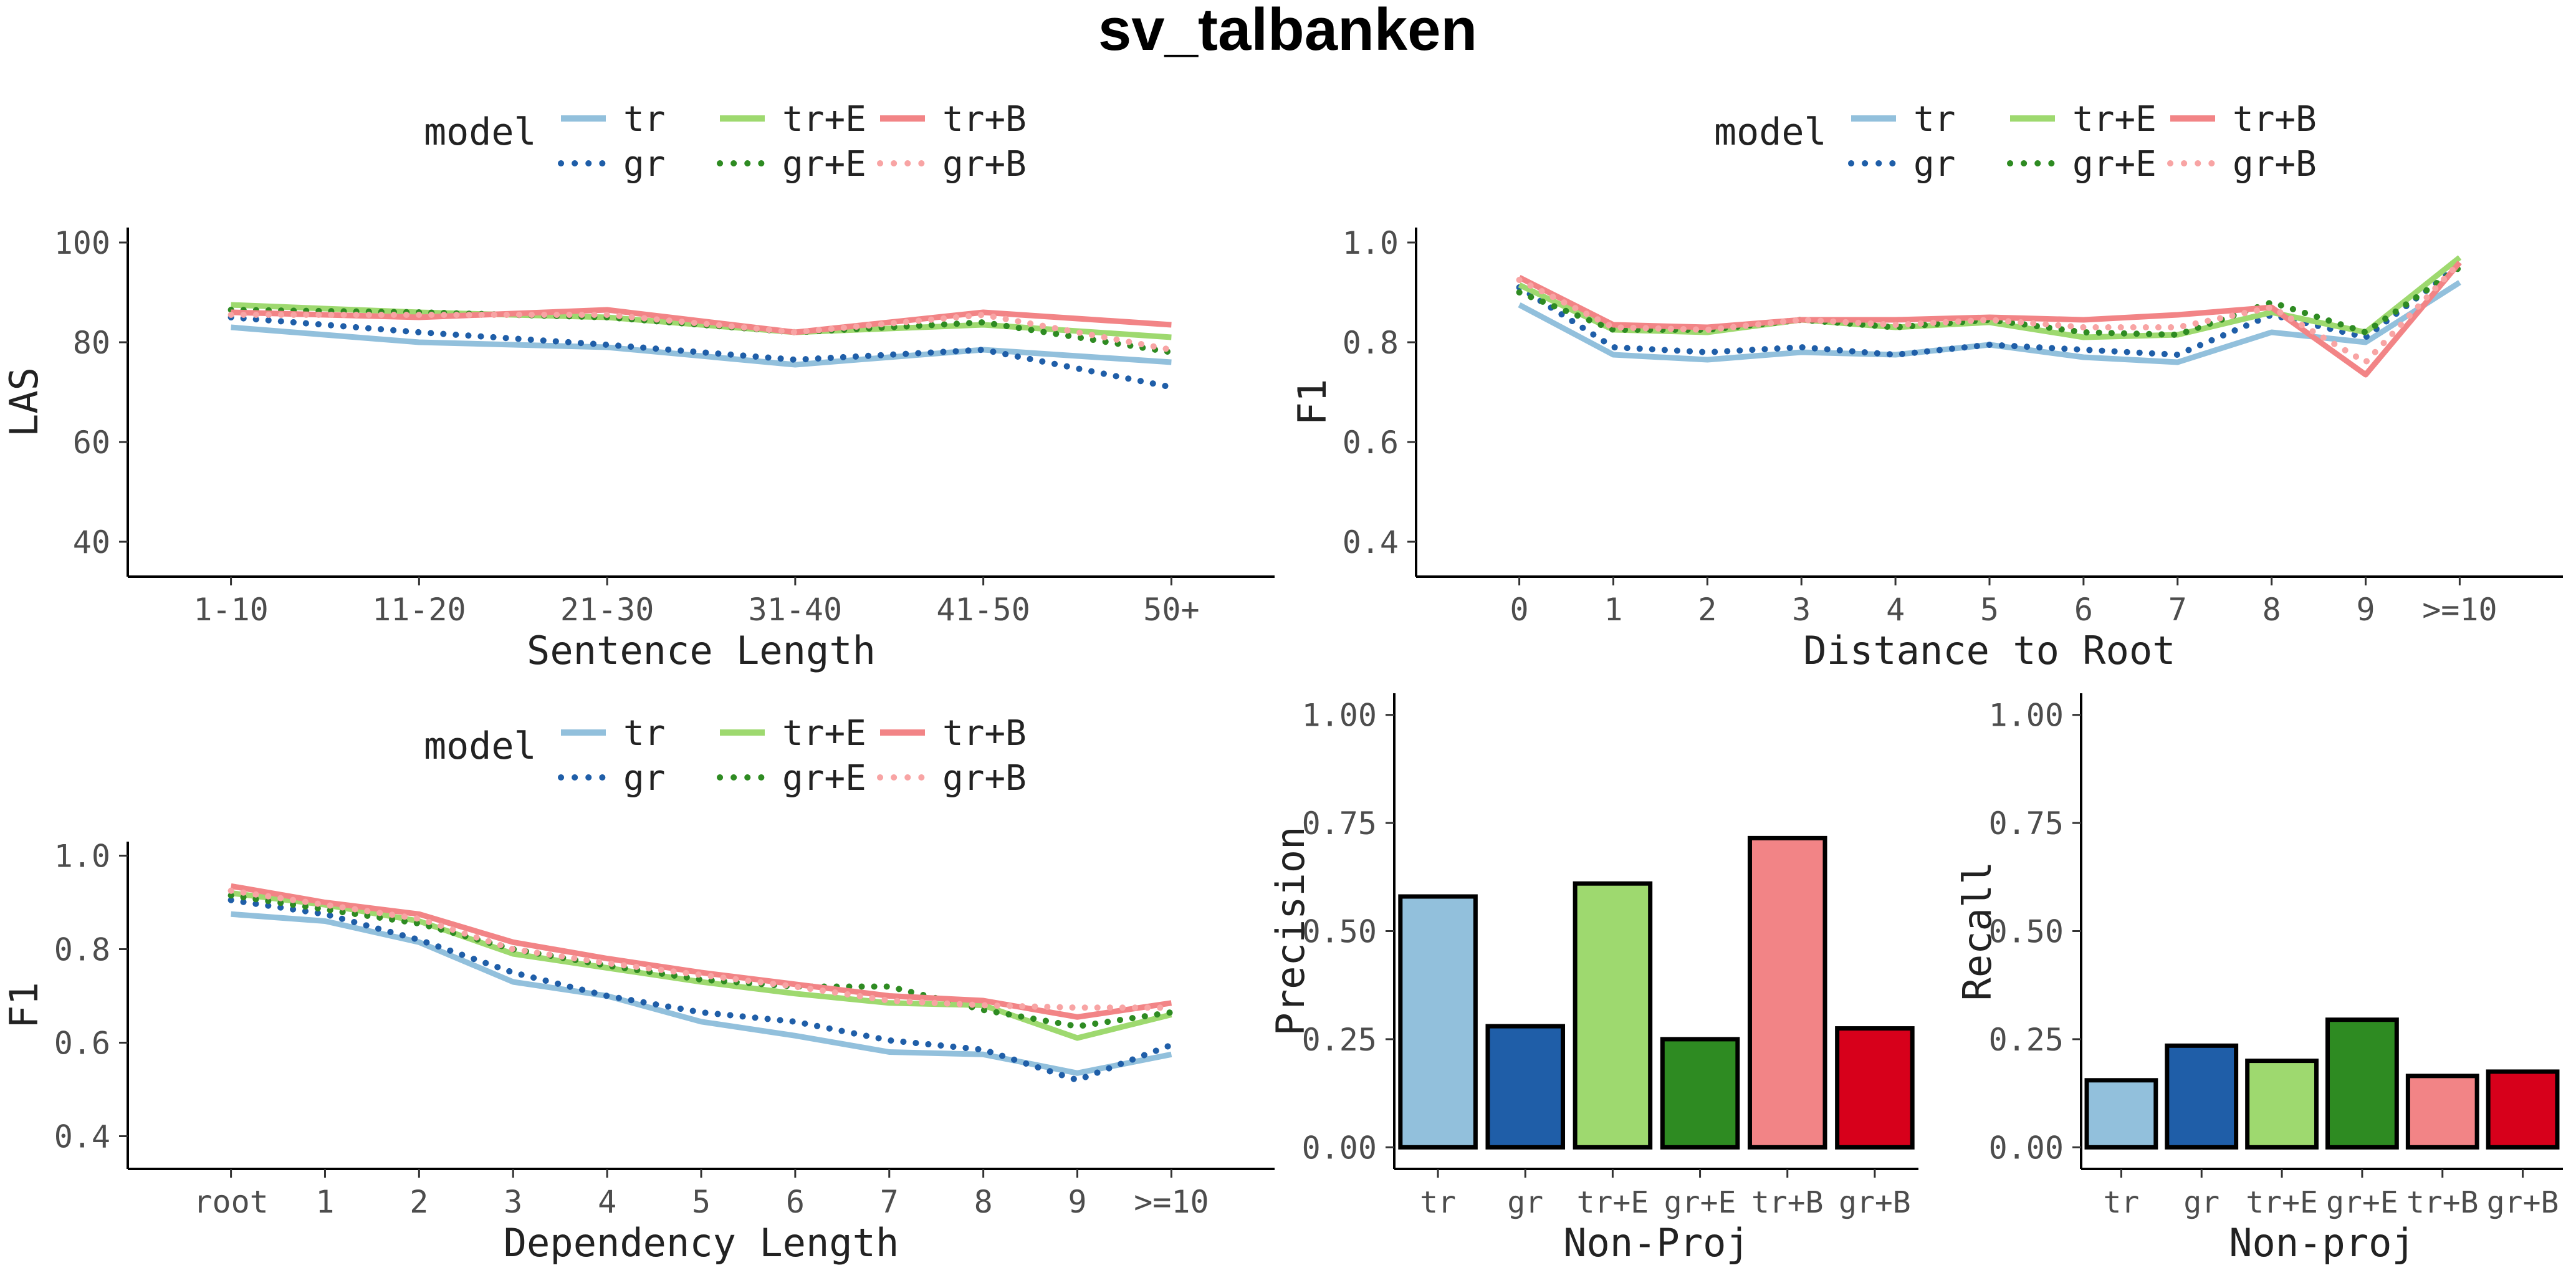 The height and width of the screenshot is (1288, 2576). Describe the element at coordinates (725, 142) in the screenshot. I see `legend-sentence-length: model tr tr+E tr+B gr gr+E gr+B` at that location.